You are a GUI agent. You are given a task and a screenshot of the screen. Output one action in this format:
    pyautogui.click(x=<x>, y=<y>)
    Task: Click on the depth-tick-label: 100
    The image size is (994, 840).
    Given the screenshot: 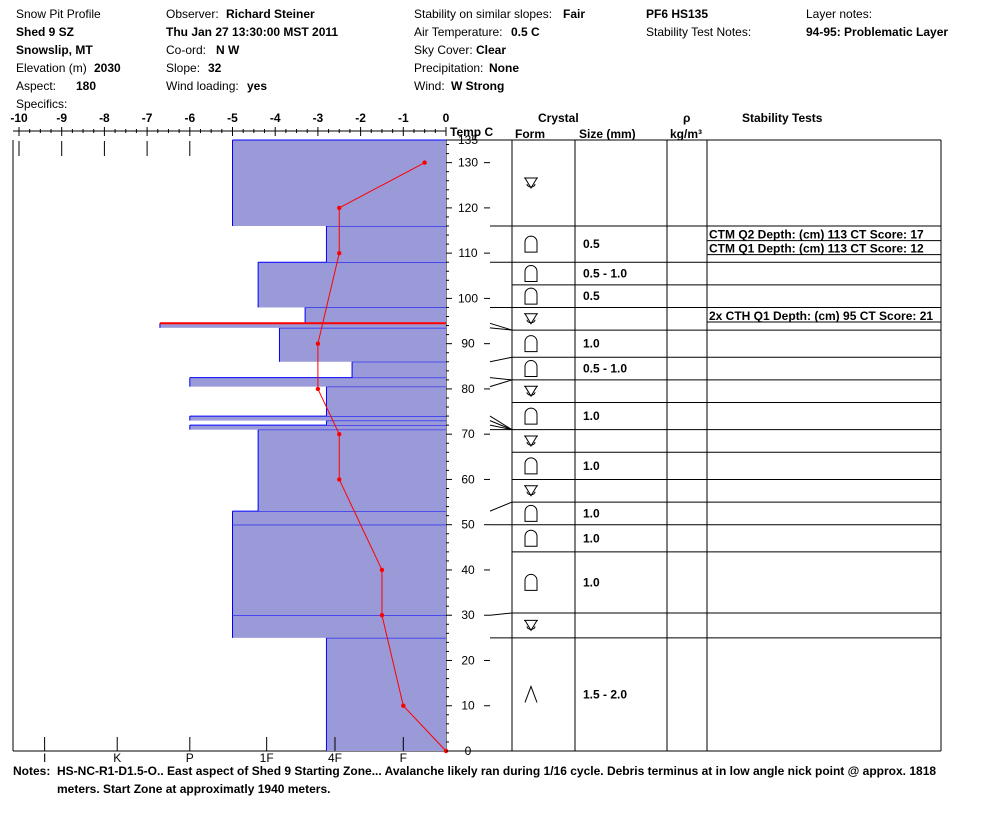 What is the action you would take?
    pyautogui.click(x=468, y=298)
    